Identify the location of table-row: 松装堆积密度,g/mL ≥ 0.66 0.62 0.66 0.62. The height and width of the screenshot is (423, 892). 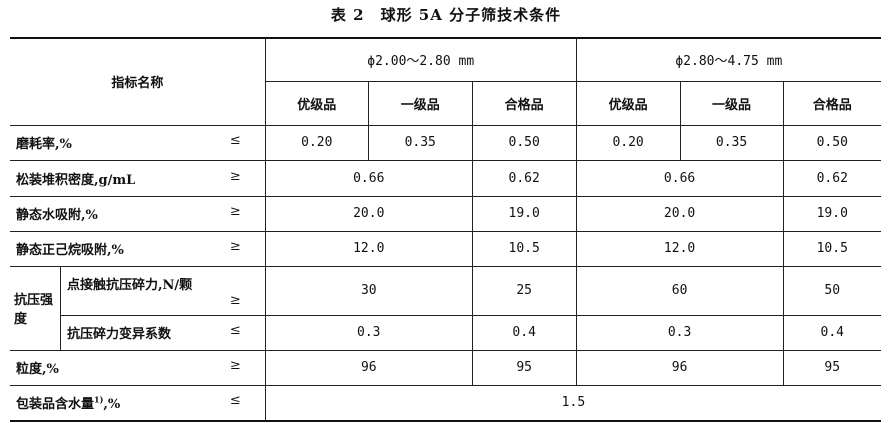
(445, 178).